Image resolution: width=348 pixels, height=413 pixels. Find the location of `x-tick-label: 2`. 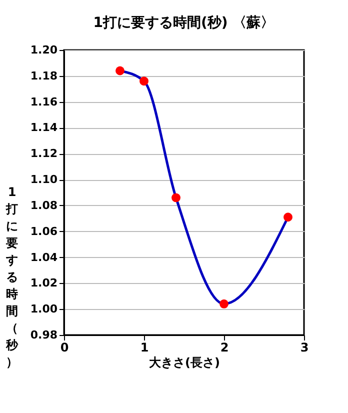

x-tick-label: 2 is located at coordinates (224, 347).